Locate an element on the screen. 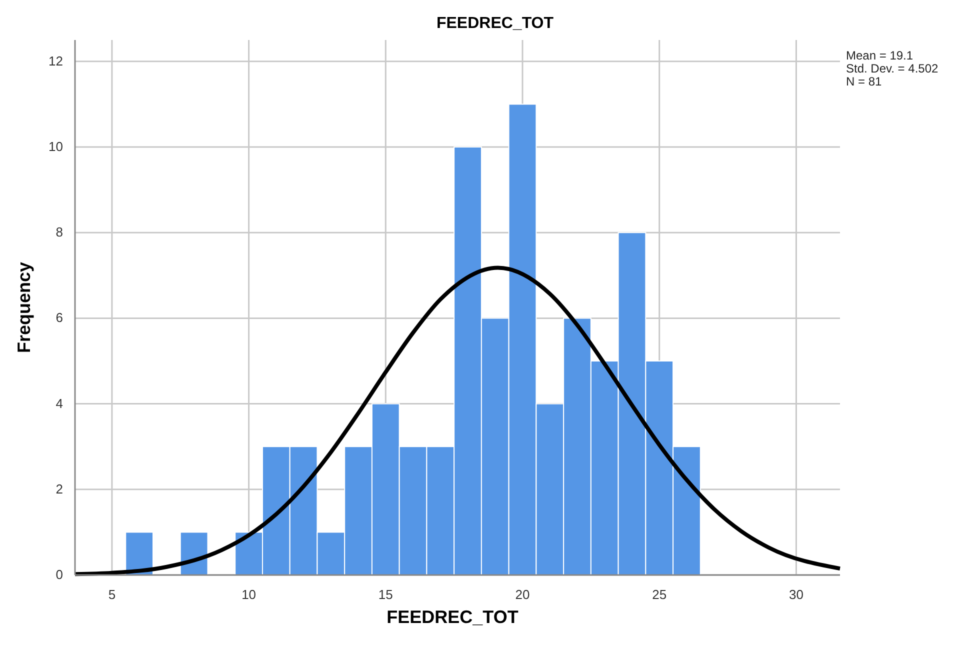 Image resolution: width=964 pixels, height=645 pixels. y-tick-label: 4 is located at coordinates (59, 403).